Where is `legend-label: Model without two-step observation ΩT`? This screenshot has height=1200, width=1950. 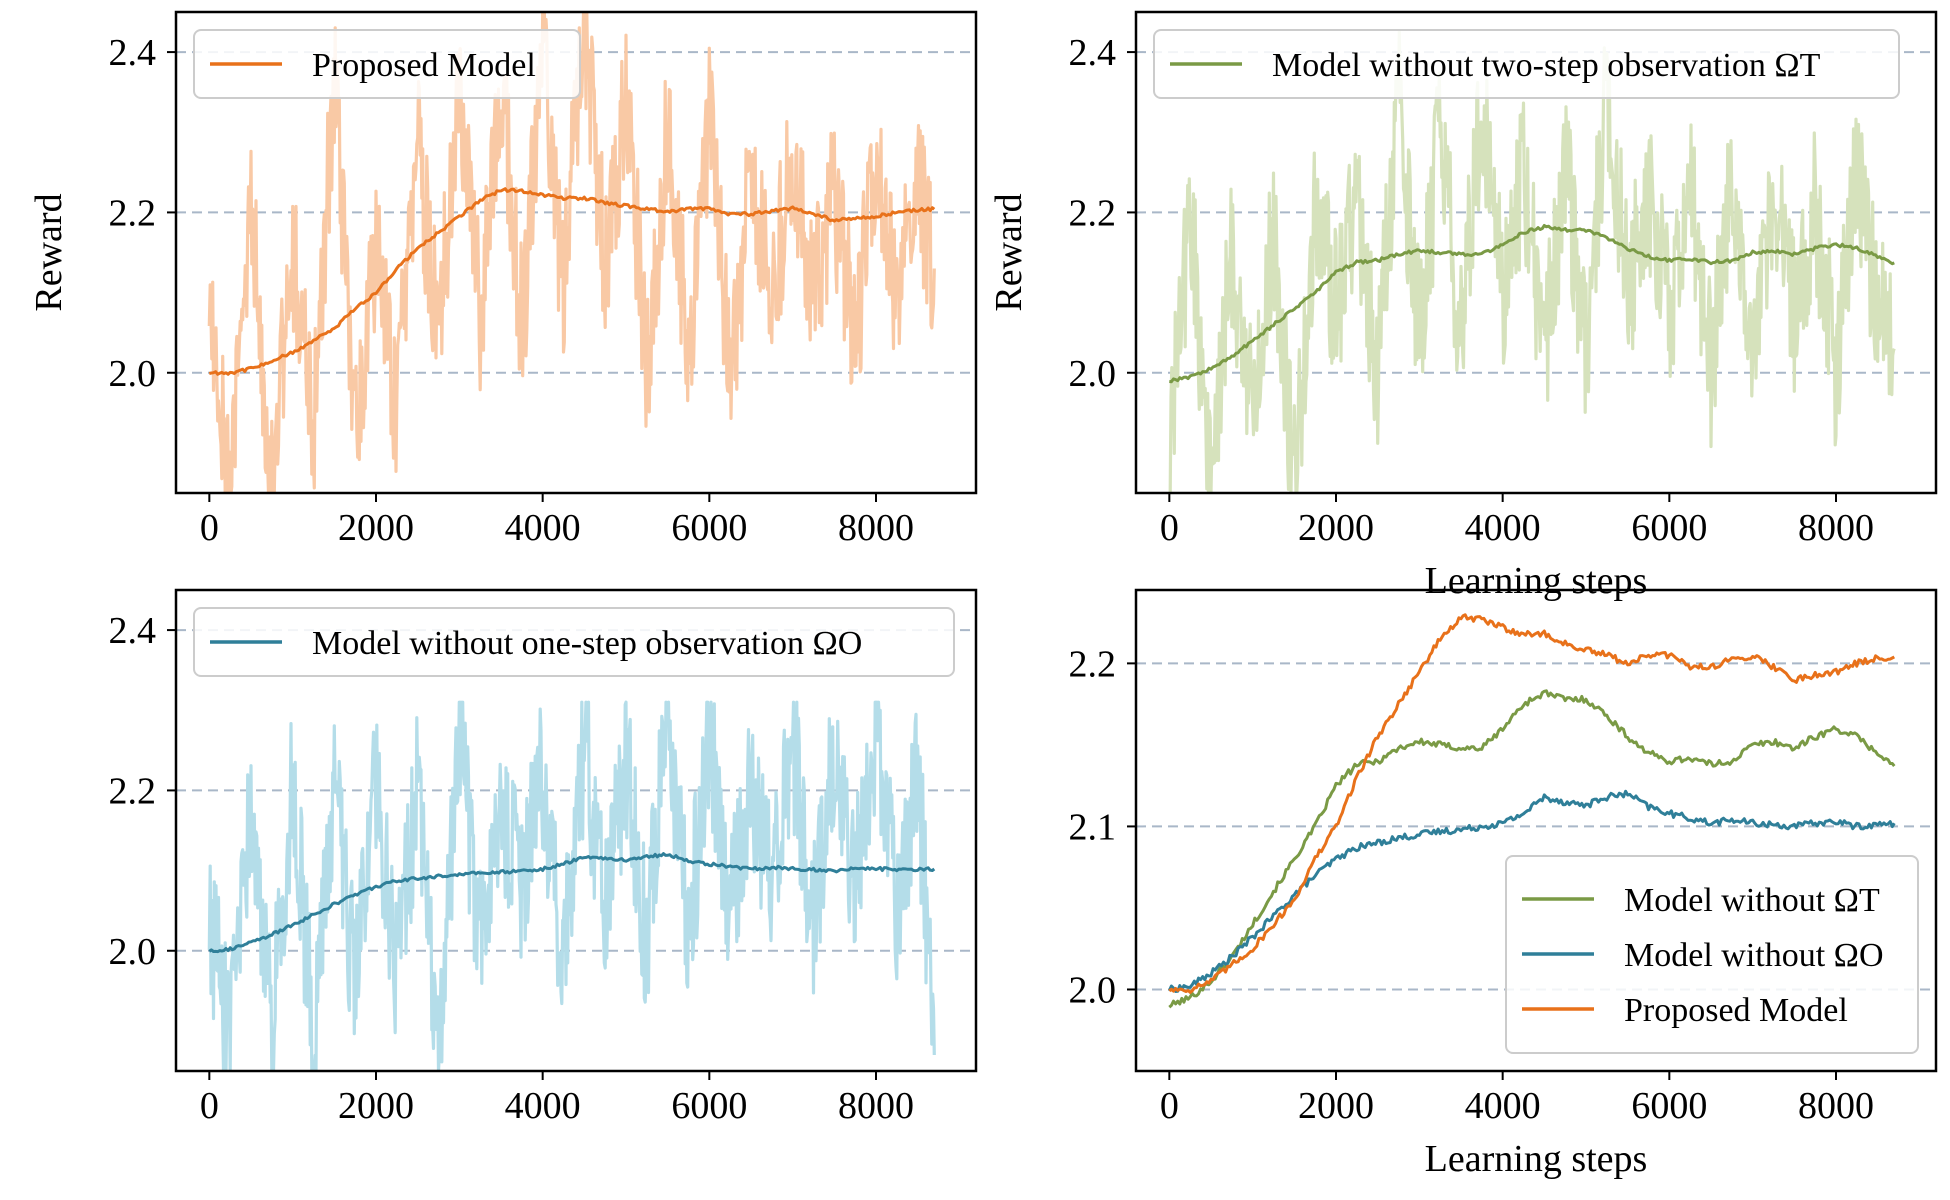 legend-label: Model without two-step observation ΩT is located at coordinates (1546, 65).